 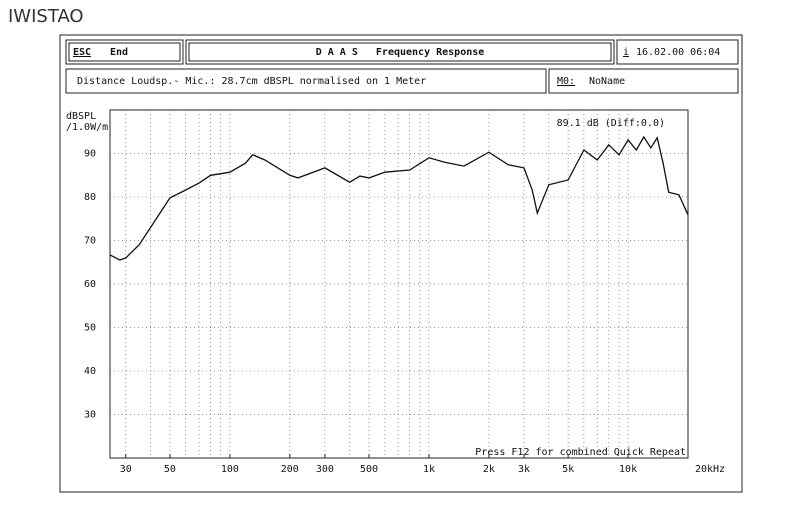 What do you see at coordinates (628, 469) in the screenshot?
I see `x-tick-label: 10k` at bounding box center [628, 469].